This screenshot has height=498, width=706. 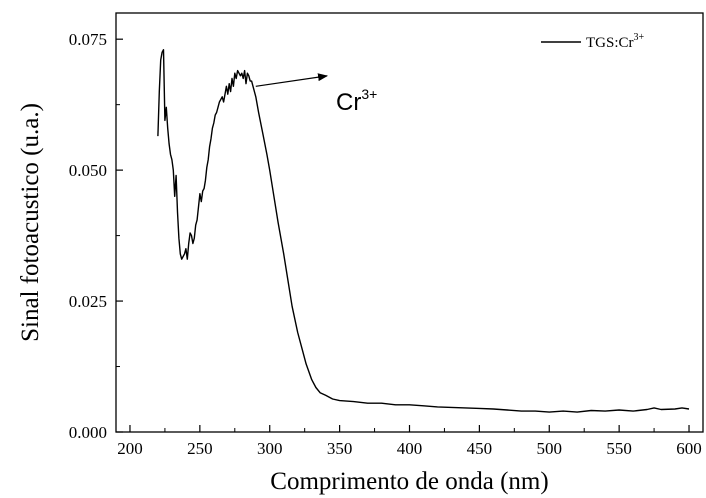 What do you see at coordinates (88, 432) in the screenshot?
I see `y-tick-label: 0.000` at bounding box center [88, 432].